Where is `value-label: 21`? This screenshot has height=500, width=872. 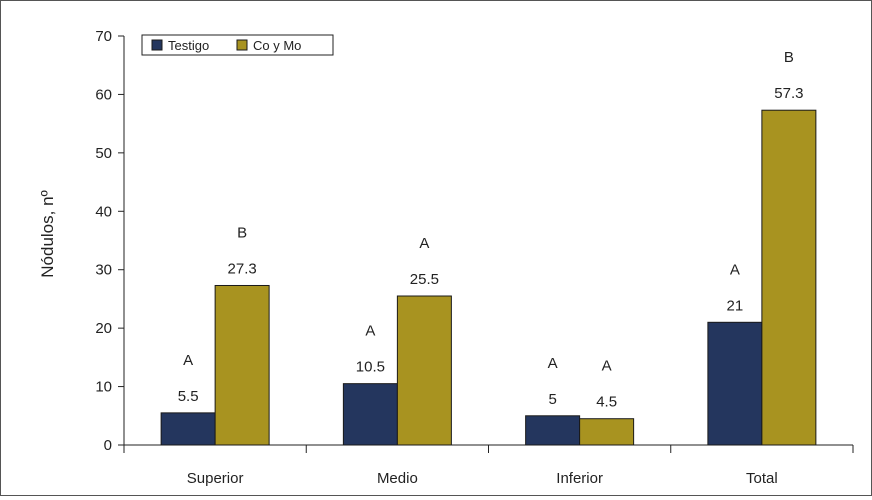
value-label: 21 is located at coordinates (735, 305).